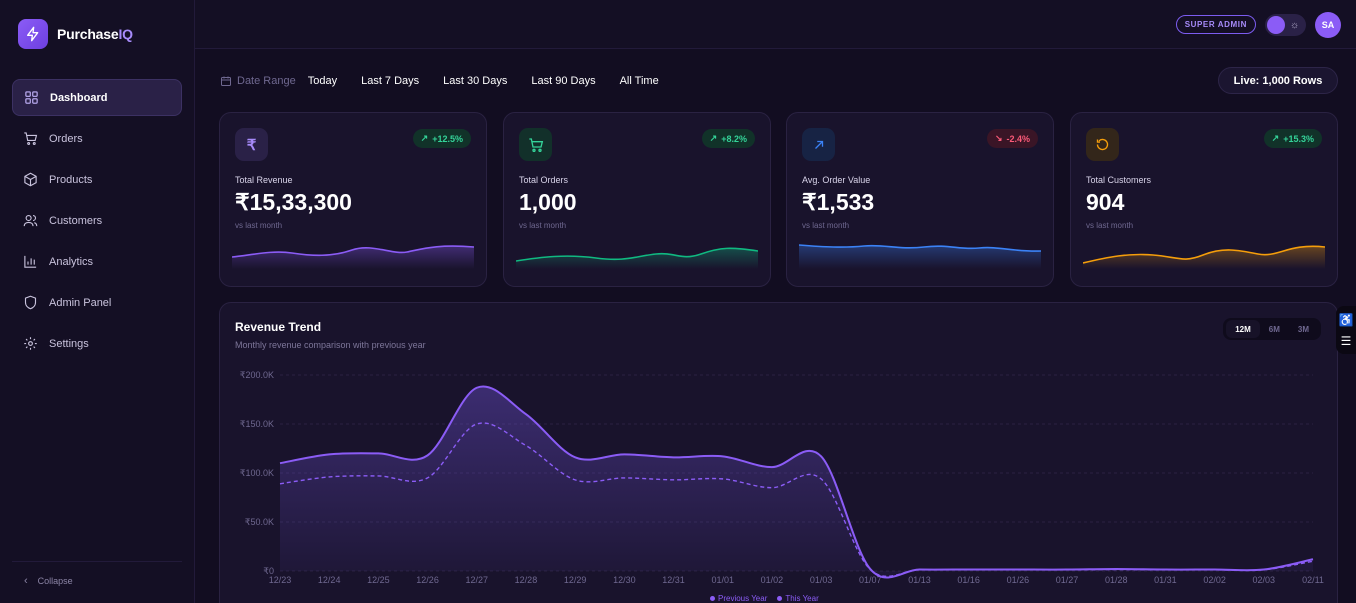 The image size is (1356, 603). Describe the element at coordinates (475, 81) in the screenshot. I see `filter-last-30-days: Last 30 Days` at that location.